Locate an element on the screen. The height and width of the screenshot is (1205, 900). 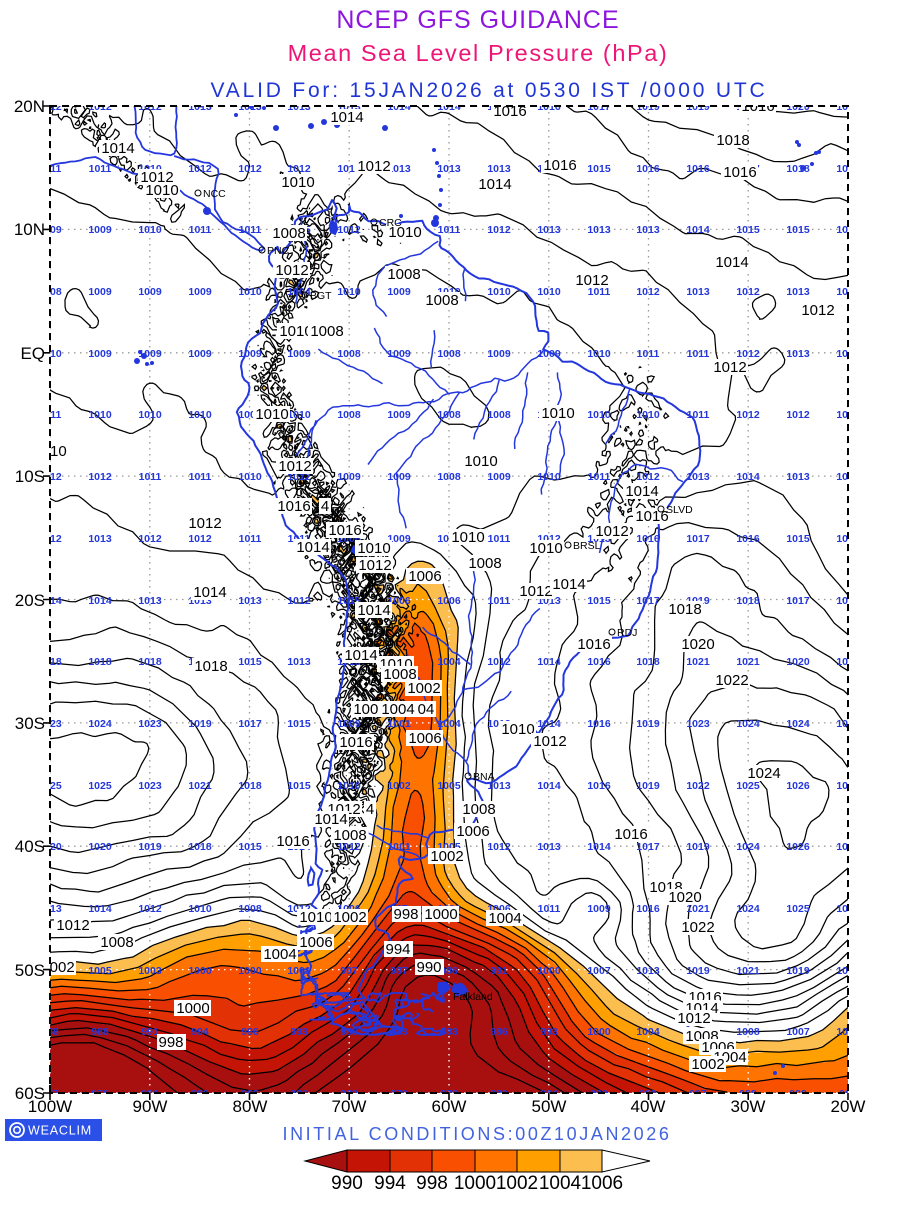
svg-text: Mean Sea Level Pressure (hPa) is located at coordinates (478, 53).